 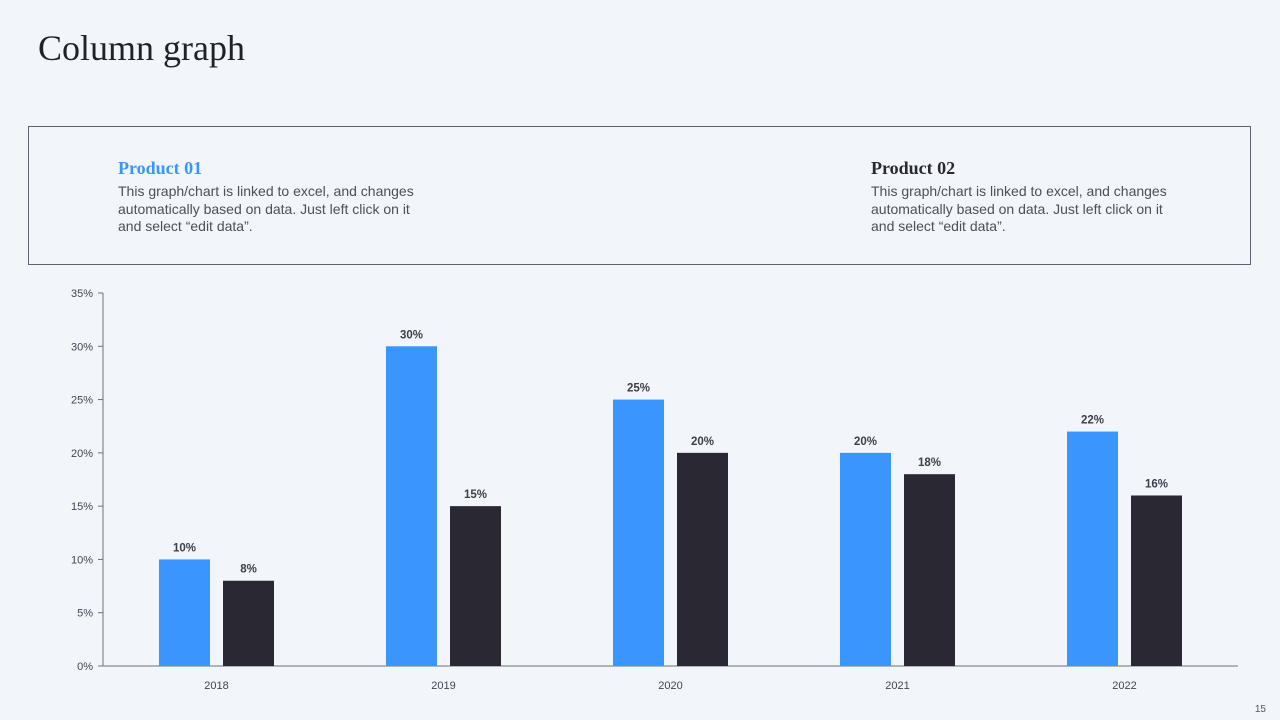 What do you see at coordinates (82, 294) in the screenshot?
I see `y-tick-label: 35%` at bounding box center [82, 294].